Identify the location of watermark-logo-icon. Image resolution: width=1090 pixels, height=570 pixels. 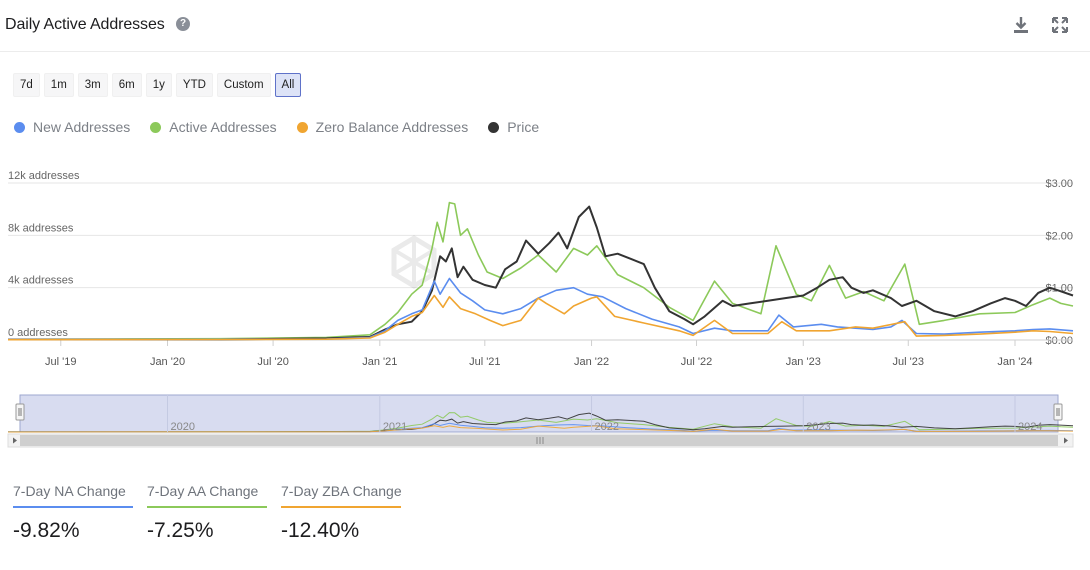
(414, 262).